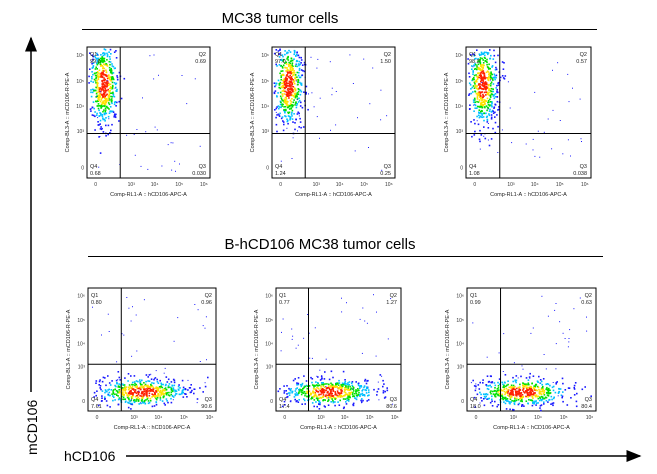 The height and width of the screenshot is (474, 657). Describe the element at coordinates (511, 185) in the screenshot. I see `x-tick-label: 10³` at that location.